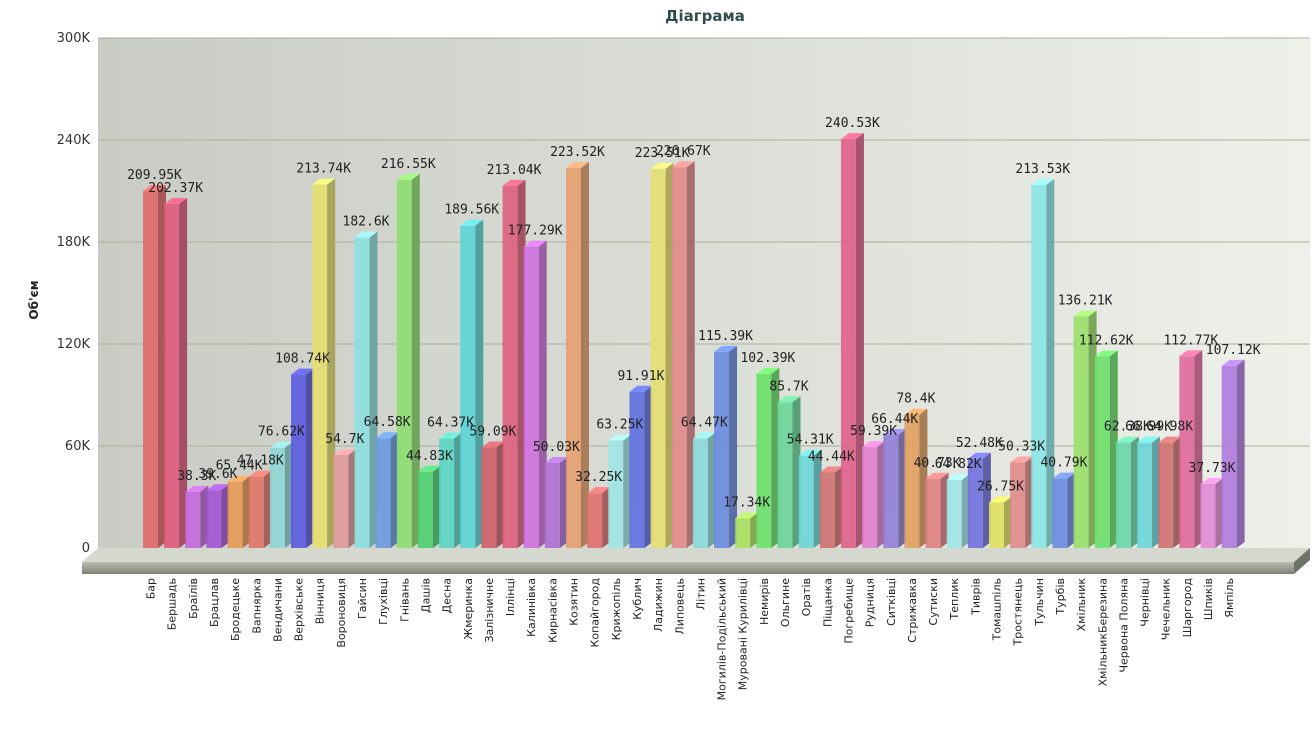  What do you see at coordinates (746, 503) in the screenshot?
I see `data-label: 17.34K` at bounding box center [746, 503].